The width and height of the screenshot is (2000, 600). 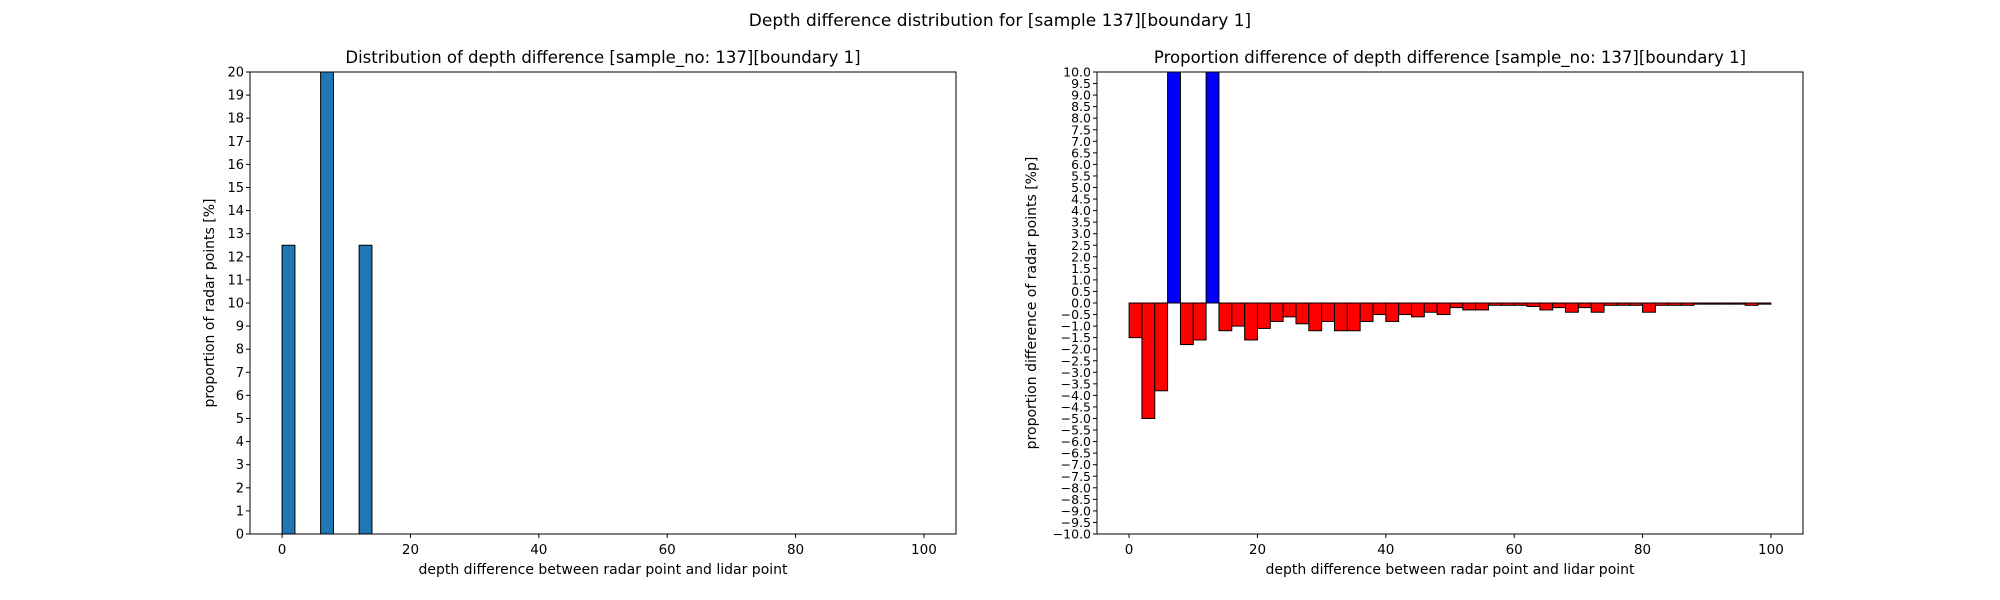 I want to click on left-y-tick-label: 7, so click(x=240, y=373).